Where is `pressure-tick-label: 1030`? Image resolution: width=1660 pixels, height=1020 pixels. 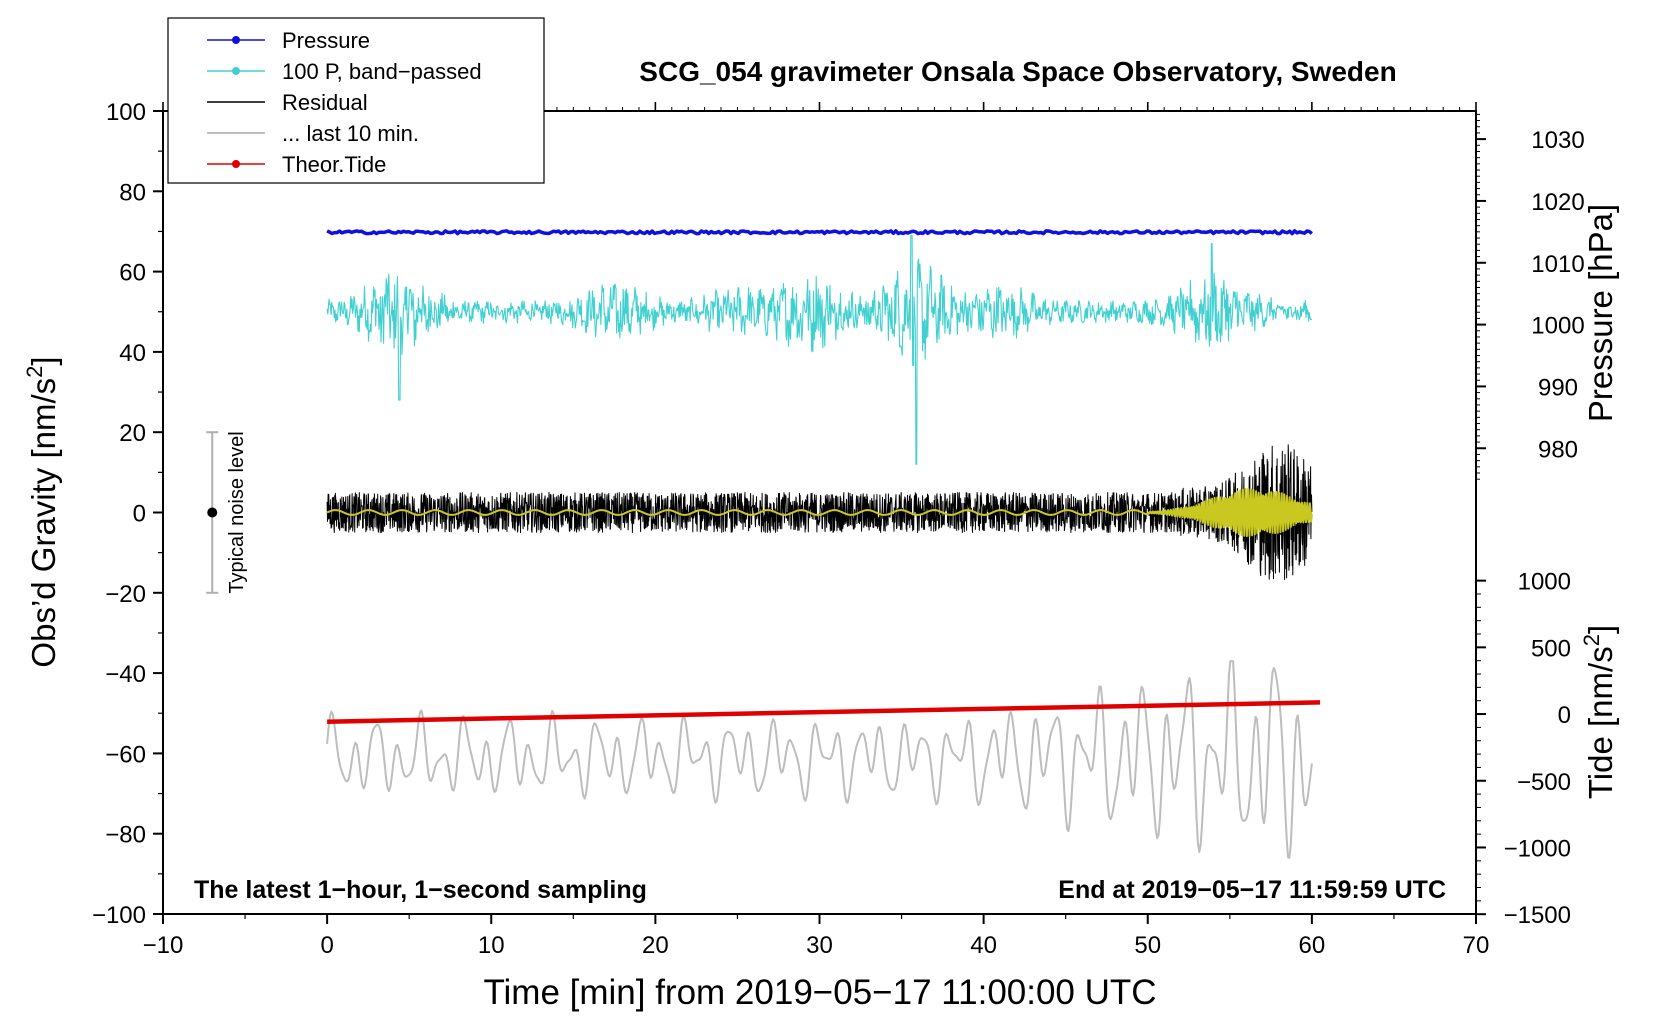
pressure-tick-label: 1030 is located at coordinates (1557, 140).